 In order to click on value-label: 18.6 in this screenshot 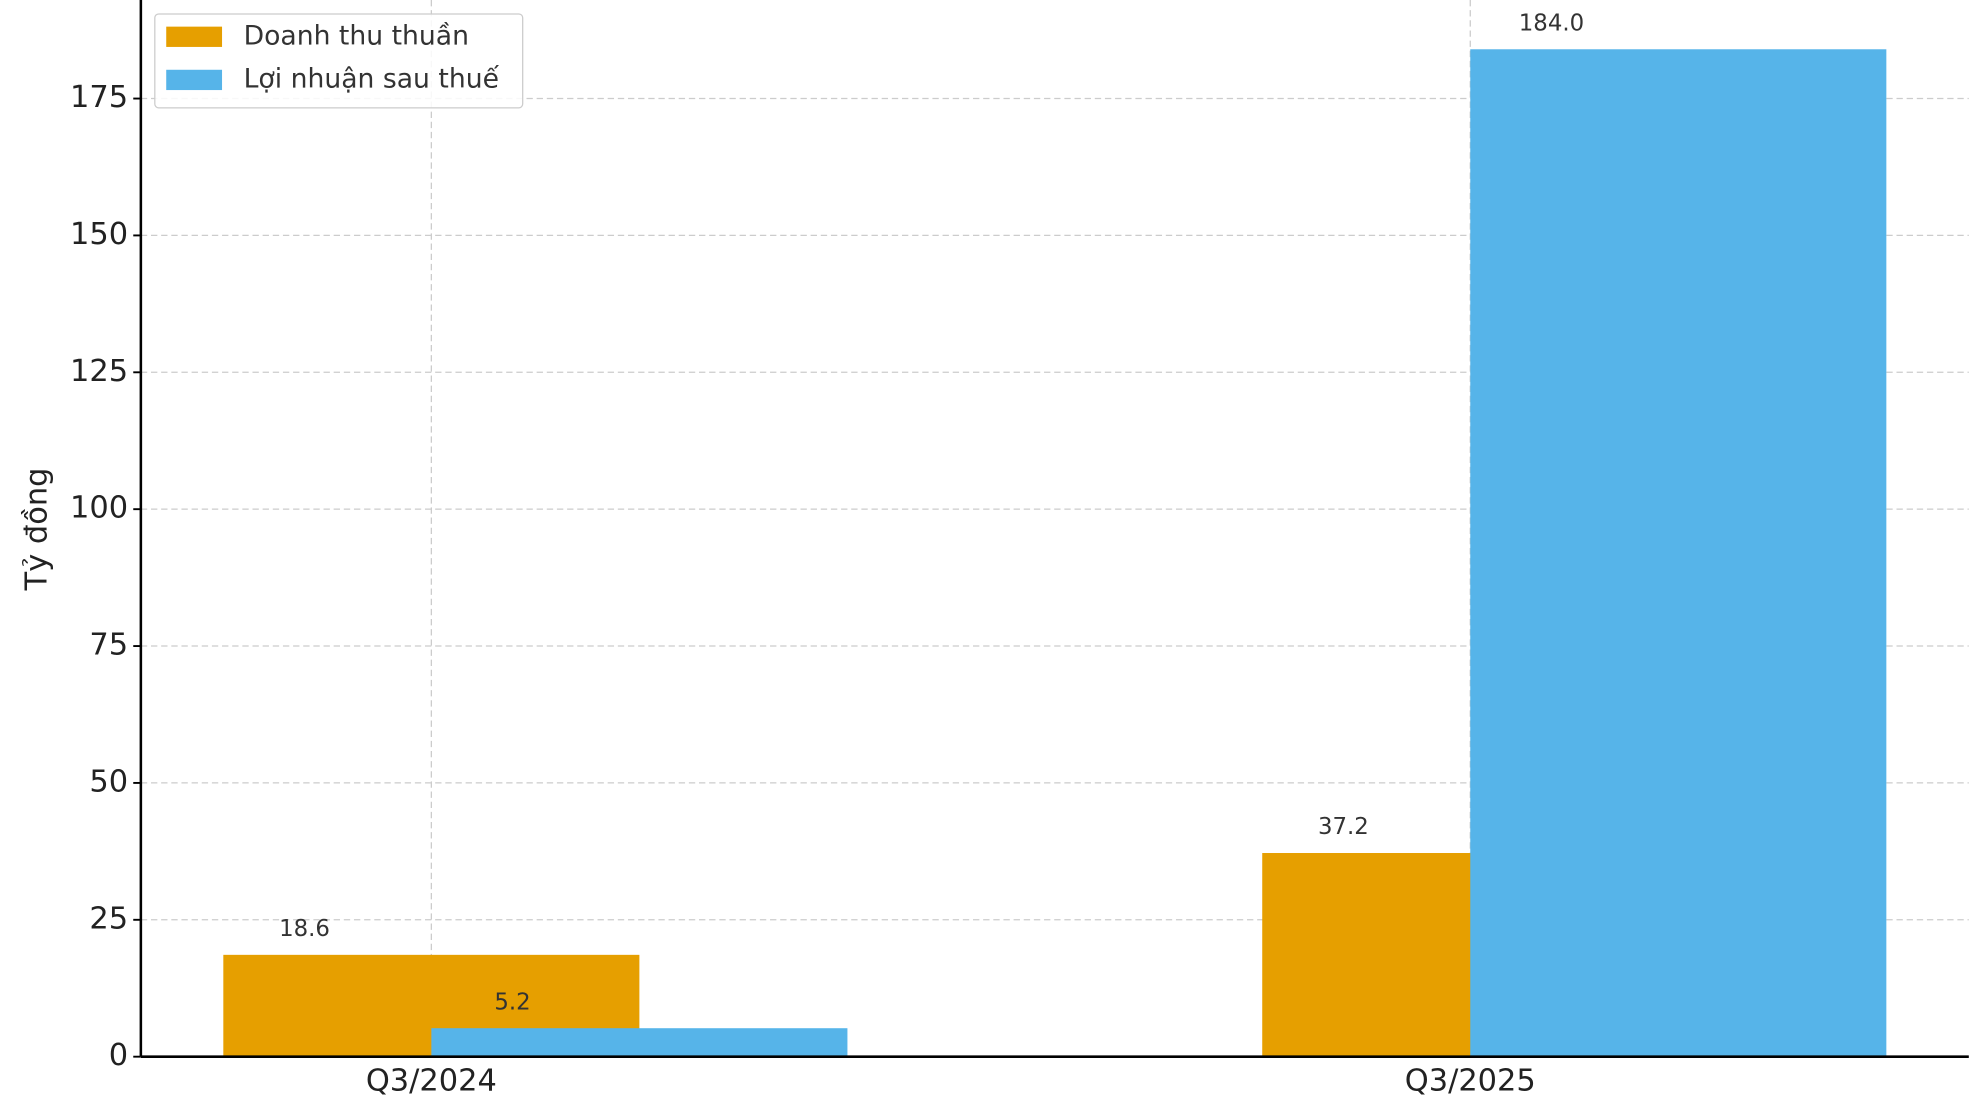, I will do `click(304, 929)`.